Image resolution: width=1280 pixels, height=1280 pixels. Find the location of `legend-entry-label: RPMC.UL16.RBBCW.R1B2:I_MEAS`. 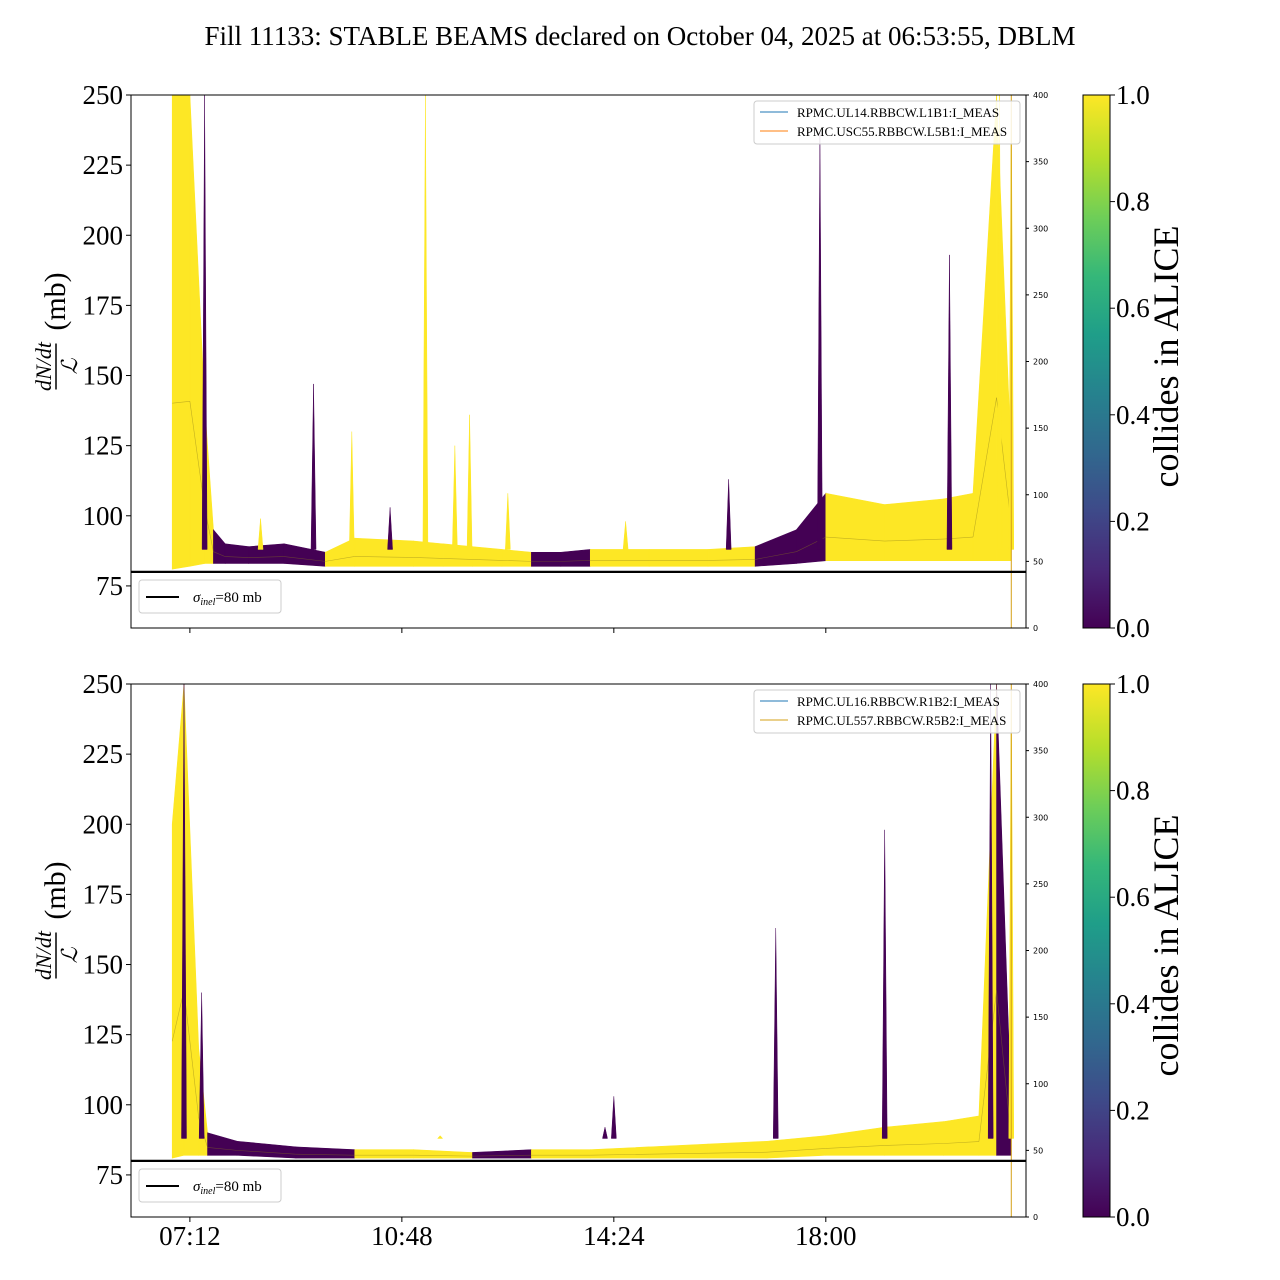

legend-entry-label: RPMC.UL16.RBBCW.R1B2:I_MEAS is located at coordinates (898, 701).